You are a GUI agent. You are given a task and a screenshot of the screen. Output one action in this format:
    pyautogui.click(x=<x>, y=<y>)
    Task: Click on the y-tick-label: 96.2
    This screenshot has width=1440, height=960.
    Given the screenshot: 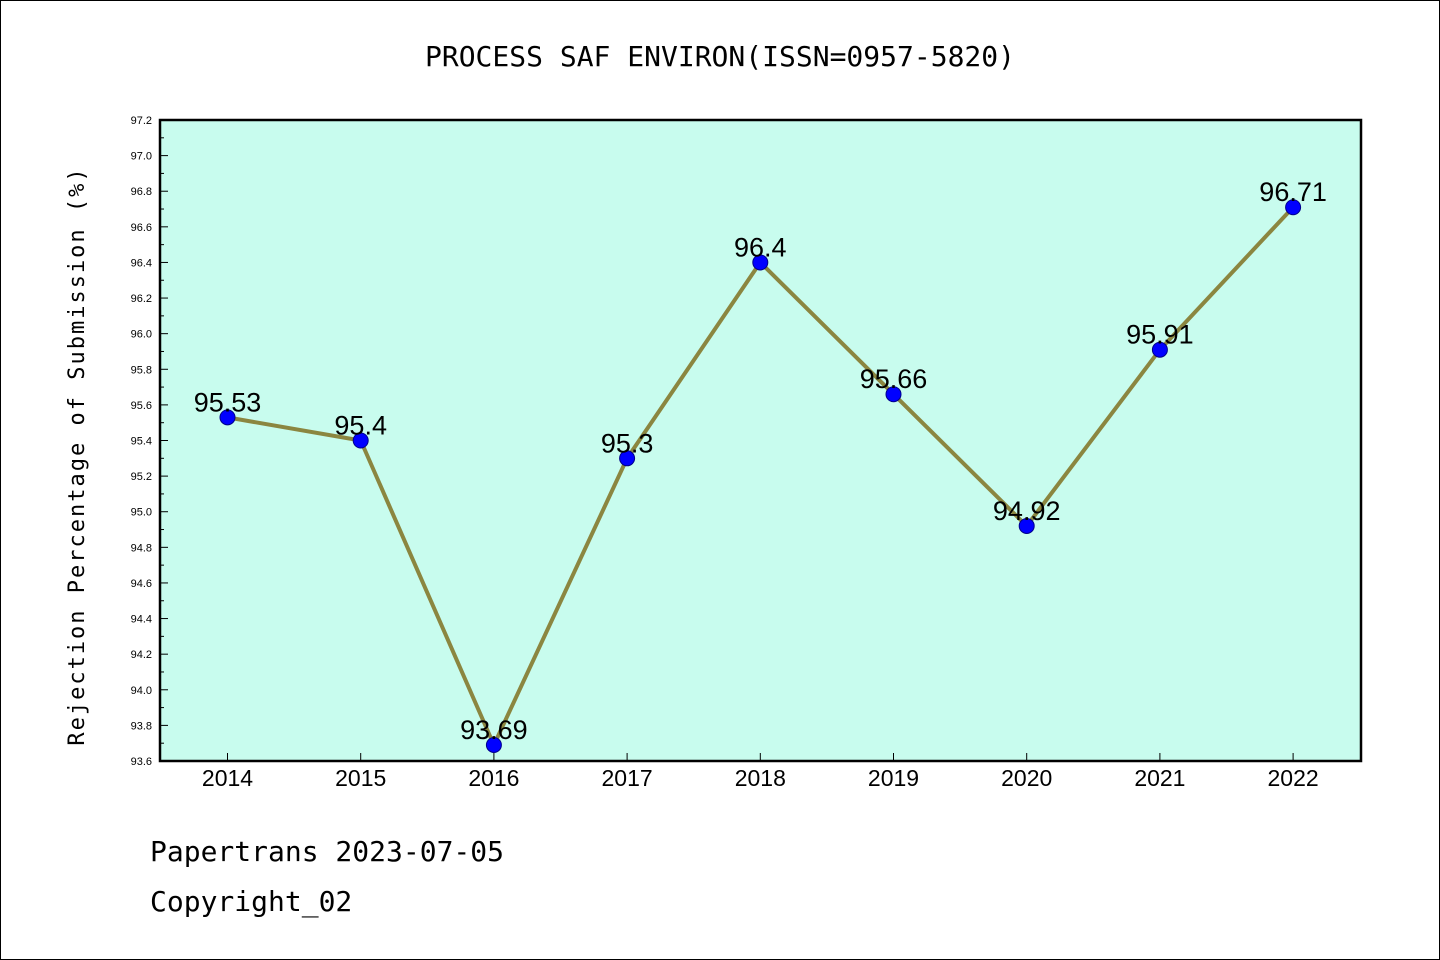 What is the action you would take?
    pyautogui.click(x=141, y=299)
    